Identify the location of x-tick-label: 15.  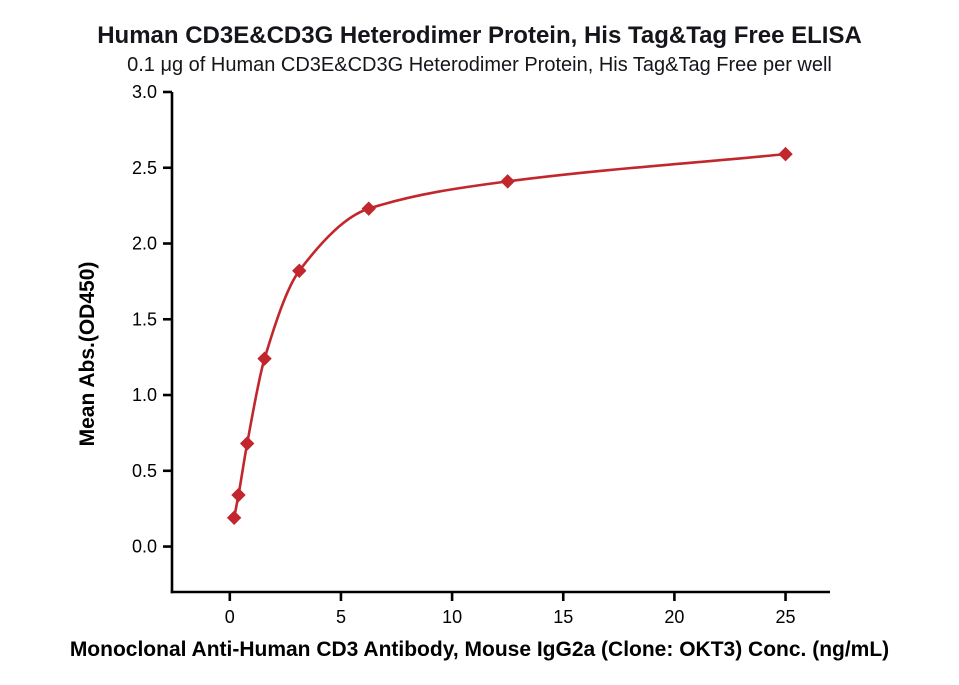
(563, 617).